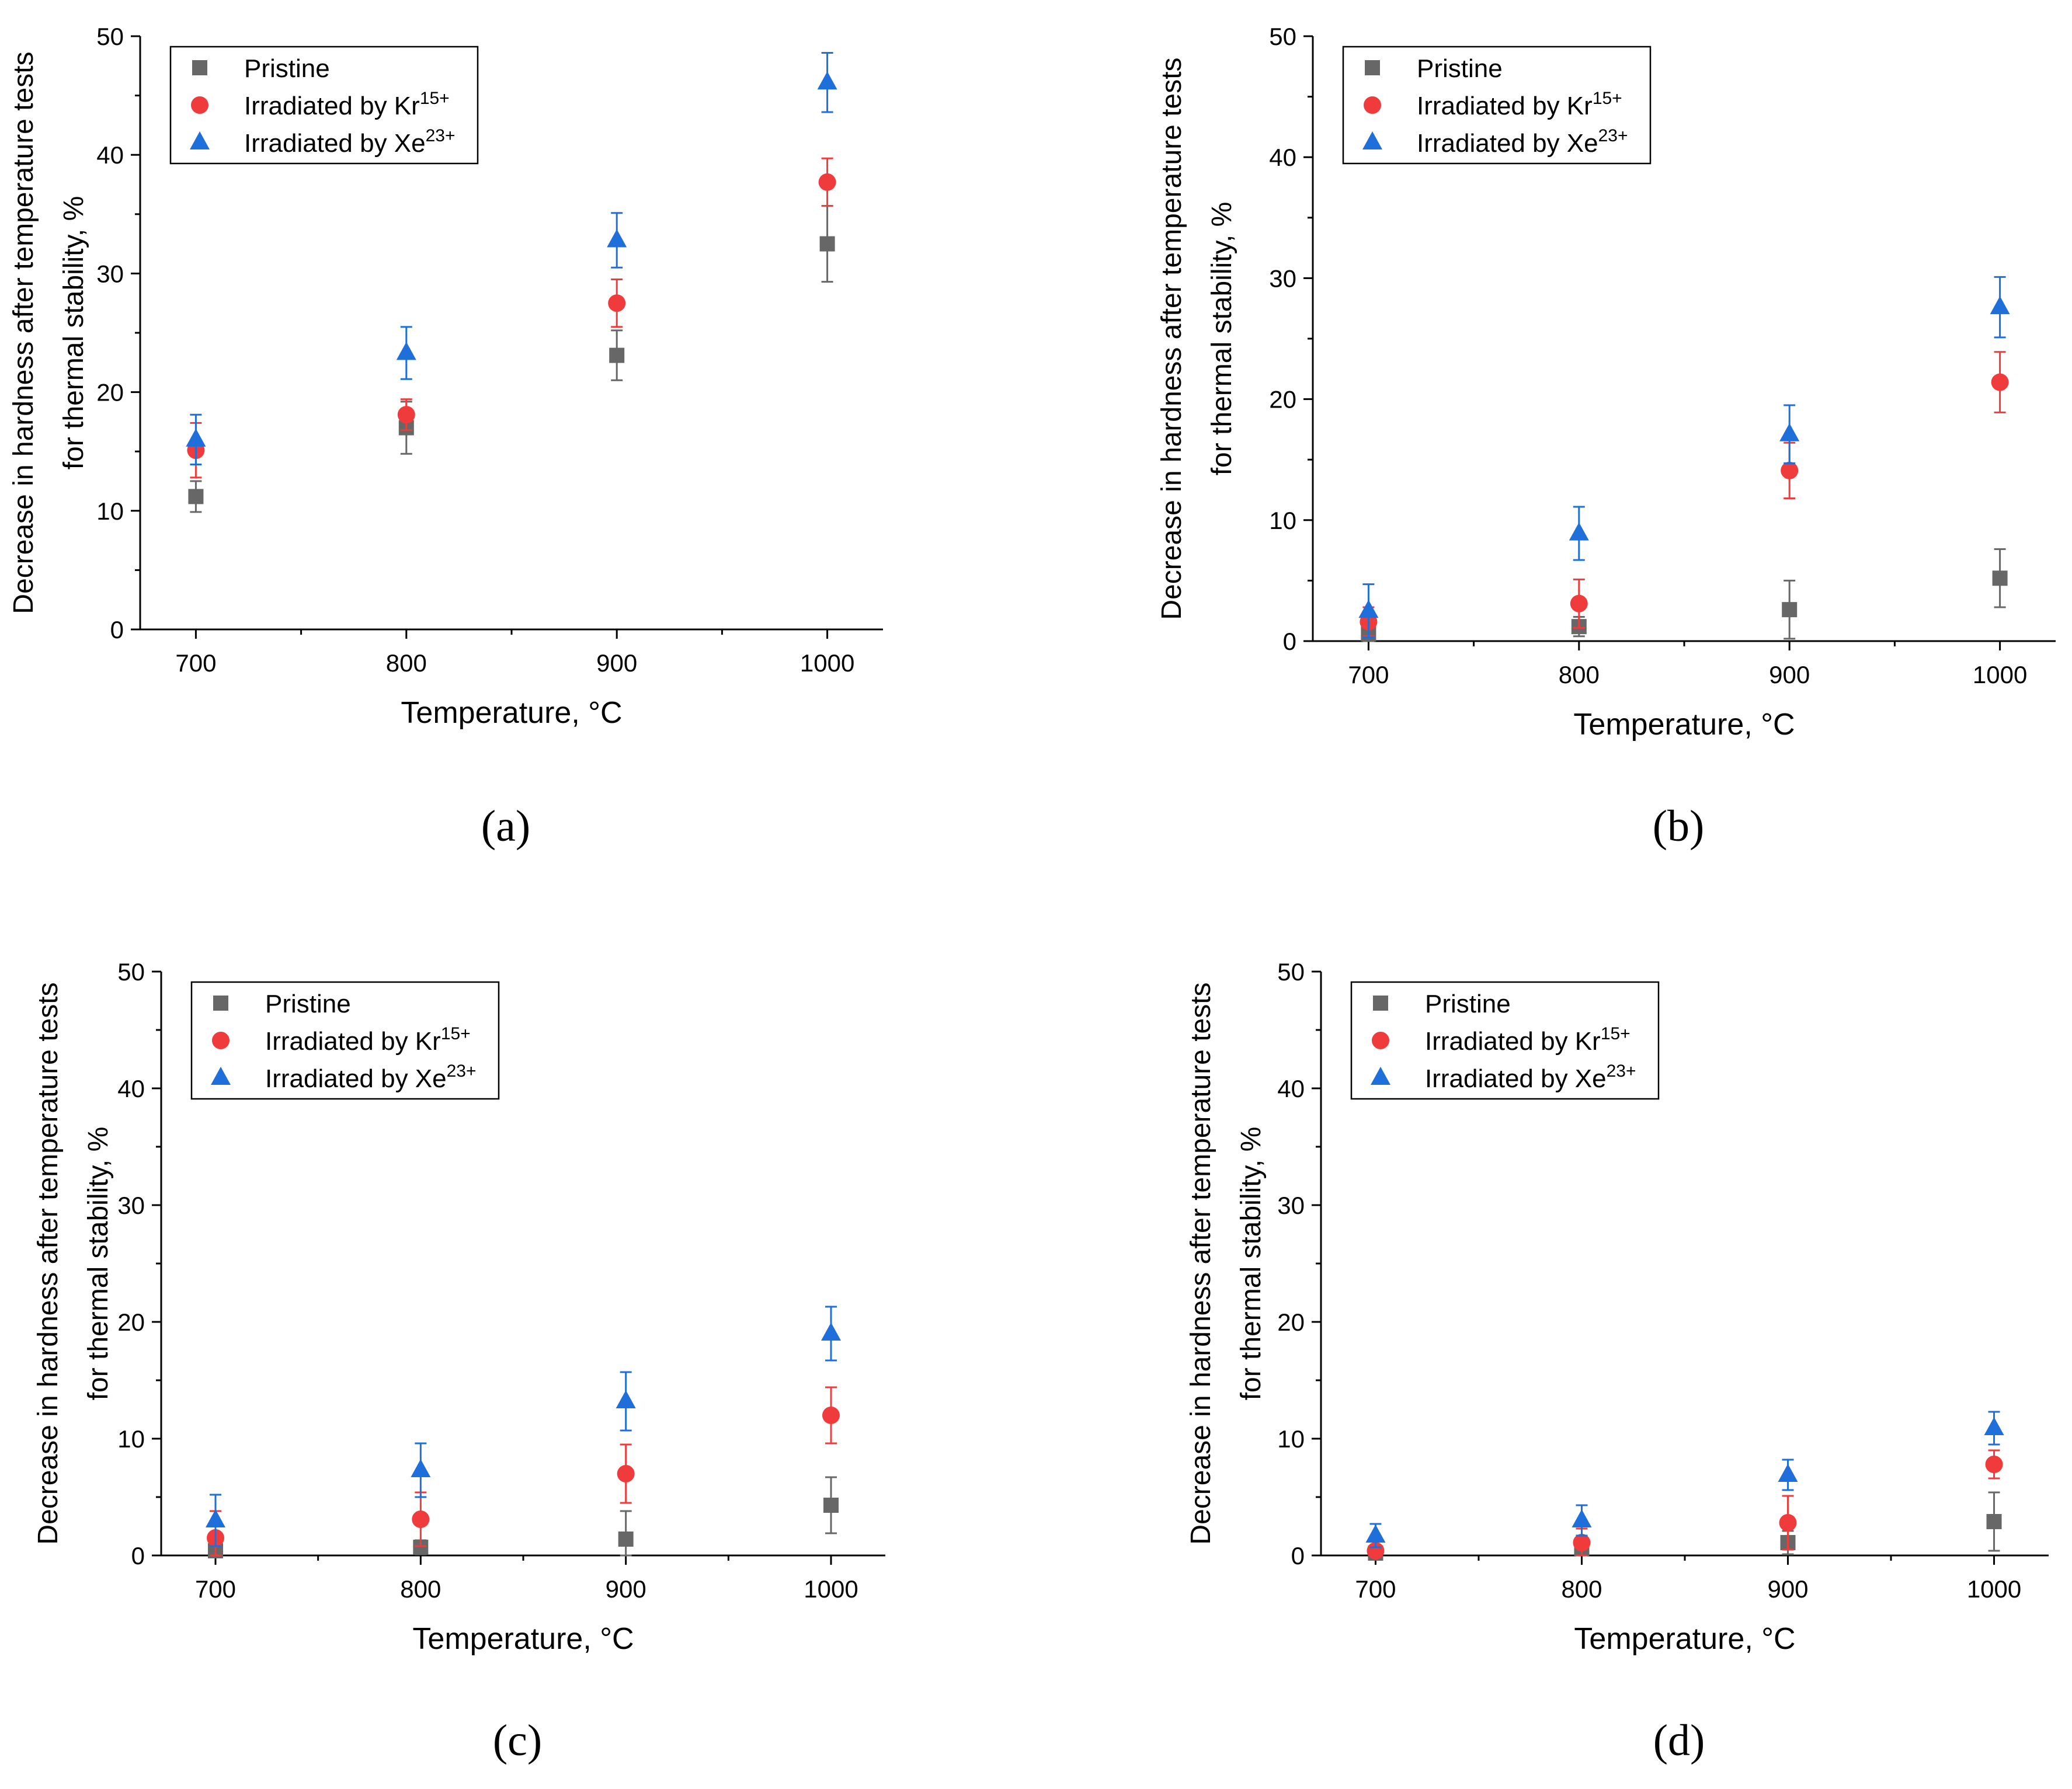 This screenshot has width=2072, height=1789. I want to click on legend-marker-circle, so click(1372, 105).